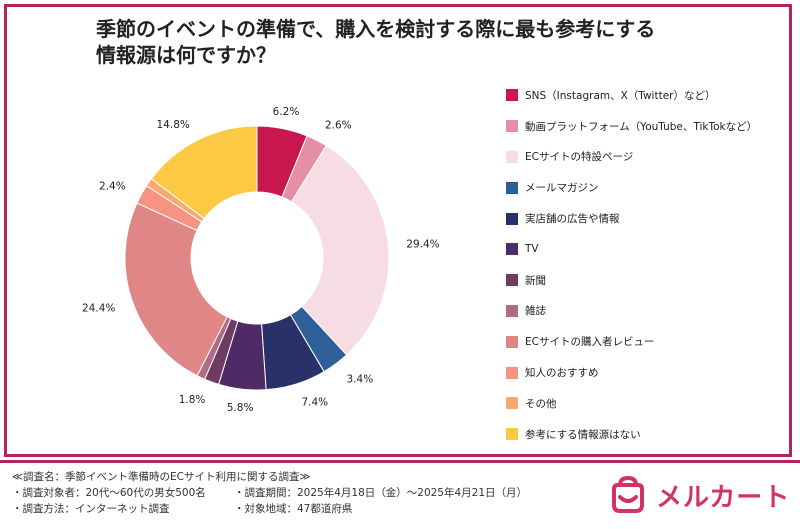 The width and height of the screenshot is (800, 529). Describe the element at coordinates (572, 219) in the screenshot. I see `legend-label-5: 実店舗の広告や情報` at that location.